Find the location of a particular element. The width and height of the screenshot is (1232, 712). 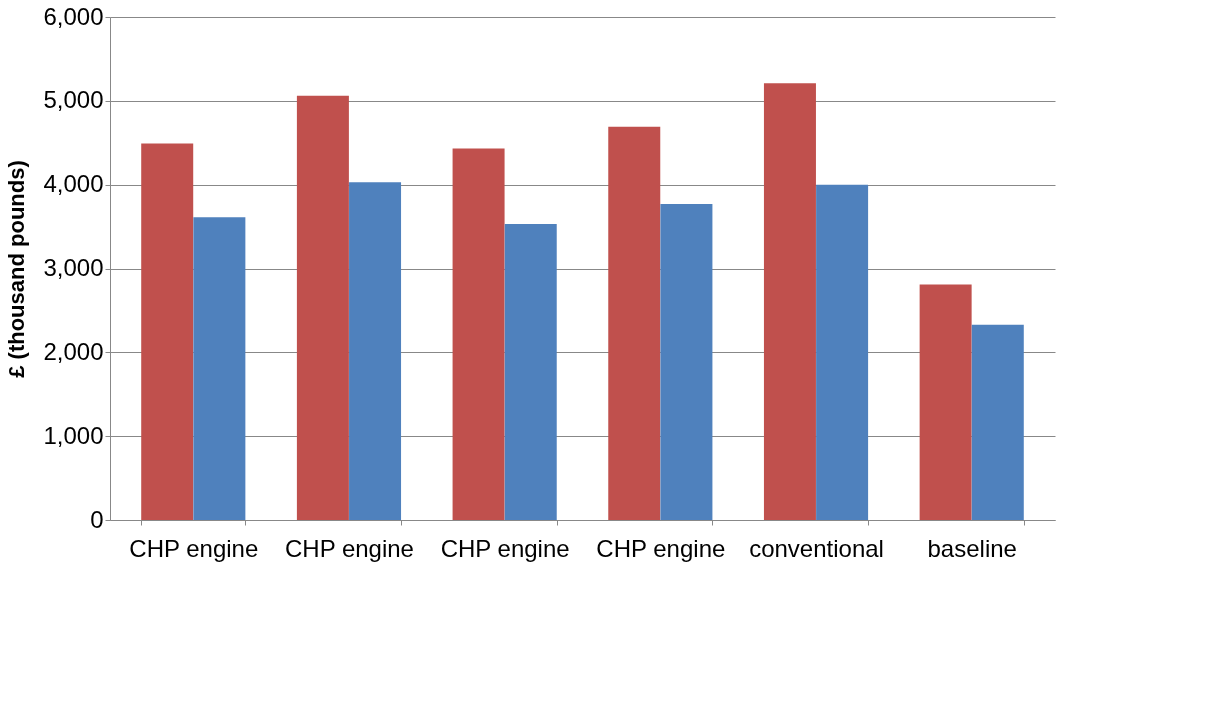

x-tick-label: conventional is located at coordinates (816, 548).